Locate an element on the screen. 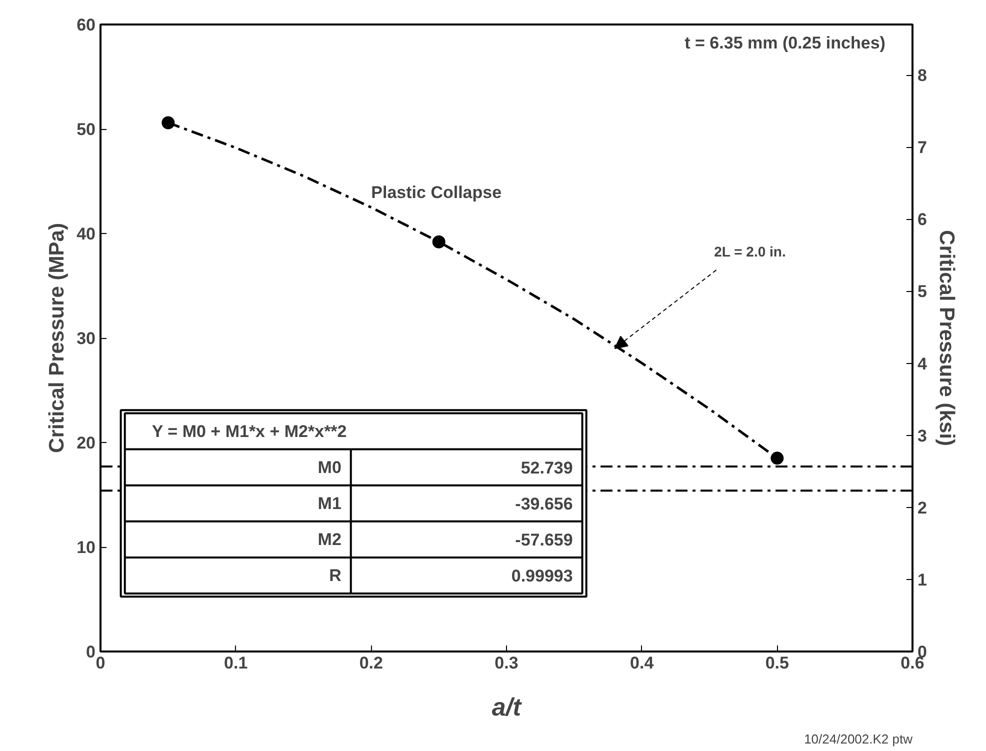 Image resolution: width=986 pixels, height=751 pixels. annotation: 52.739 is located at coordinates (546, 468).